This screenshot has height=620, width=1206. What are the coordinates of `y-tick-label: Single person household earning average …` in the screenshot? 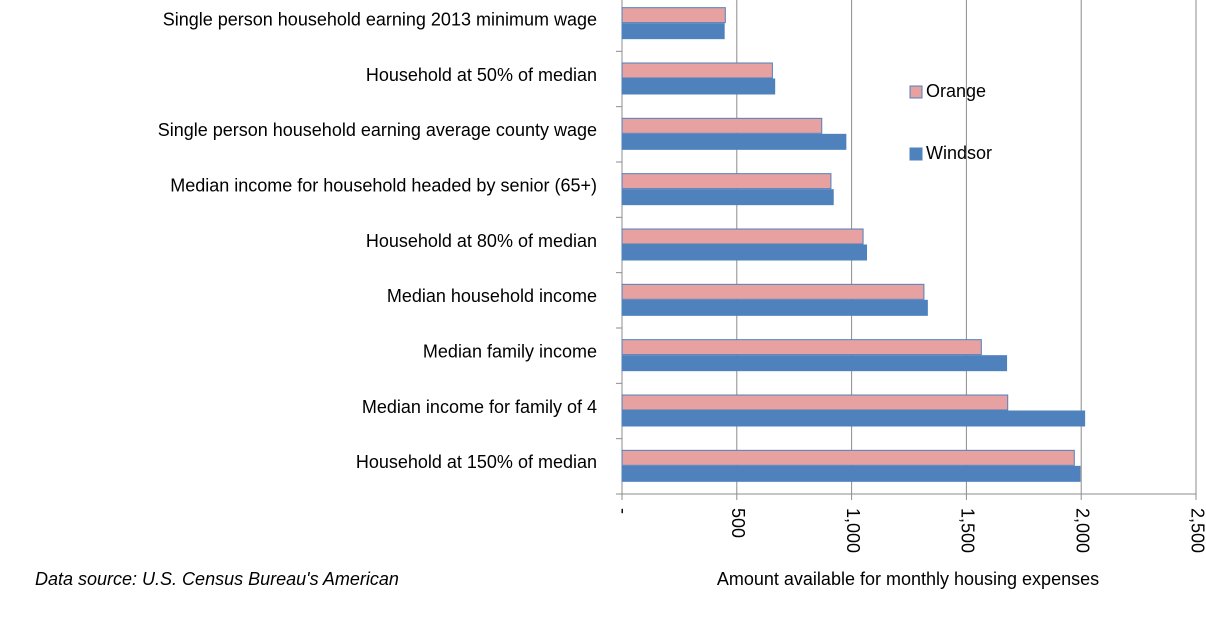 It's located at (377, 130).